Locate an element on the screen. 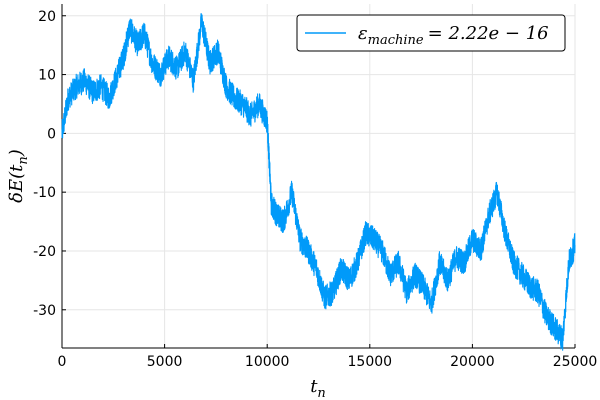 The width and height of the screenshot is (600, 400). x-axis-label: tn is located at coordinates (318, 388).